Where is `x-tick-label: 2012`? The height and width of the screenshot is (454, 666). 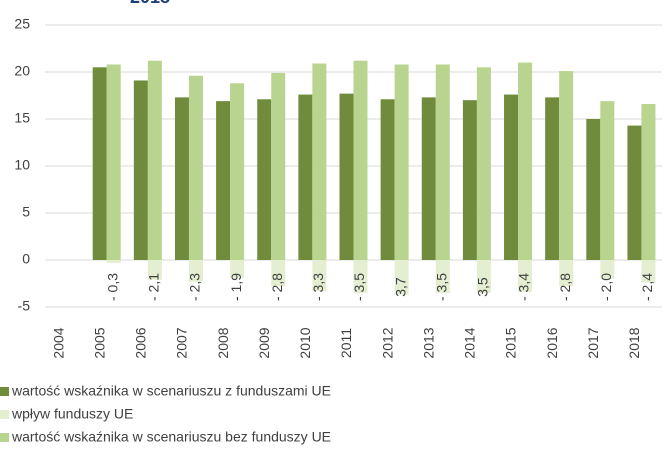
x-tick-label: 2012 is located at coordinates (387, 342).